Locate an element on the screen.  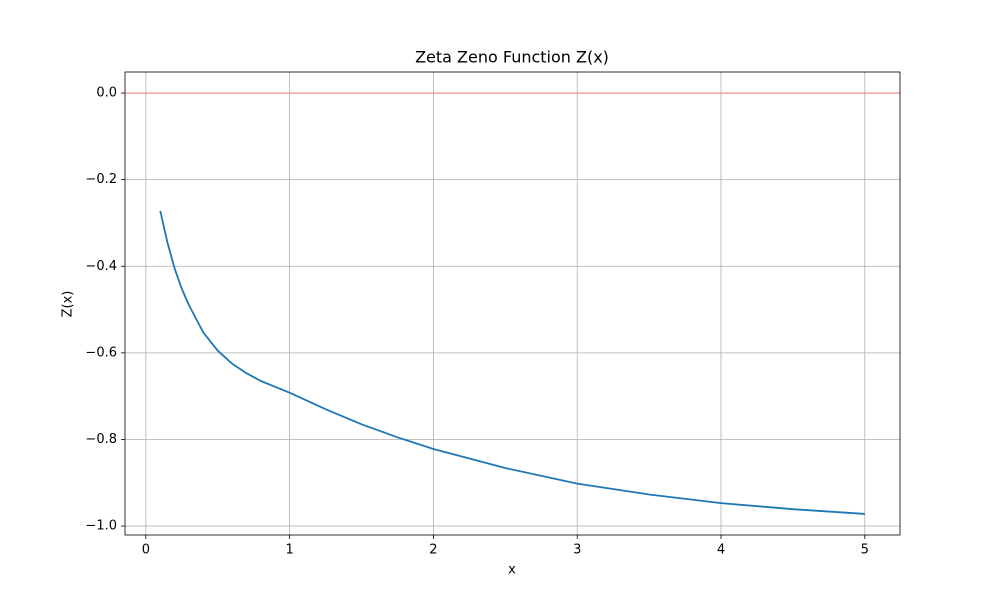
y-tick-label: −0.6 is located at coordinates (101, 352).